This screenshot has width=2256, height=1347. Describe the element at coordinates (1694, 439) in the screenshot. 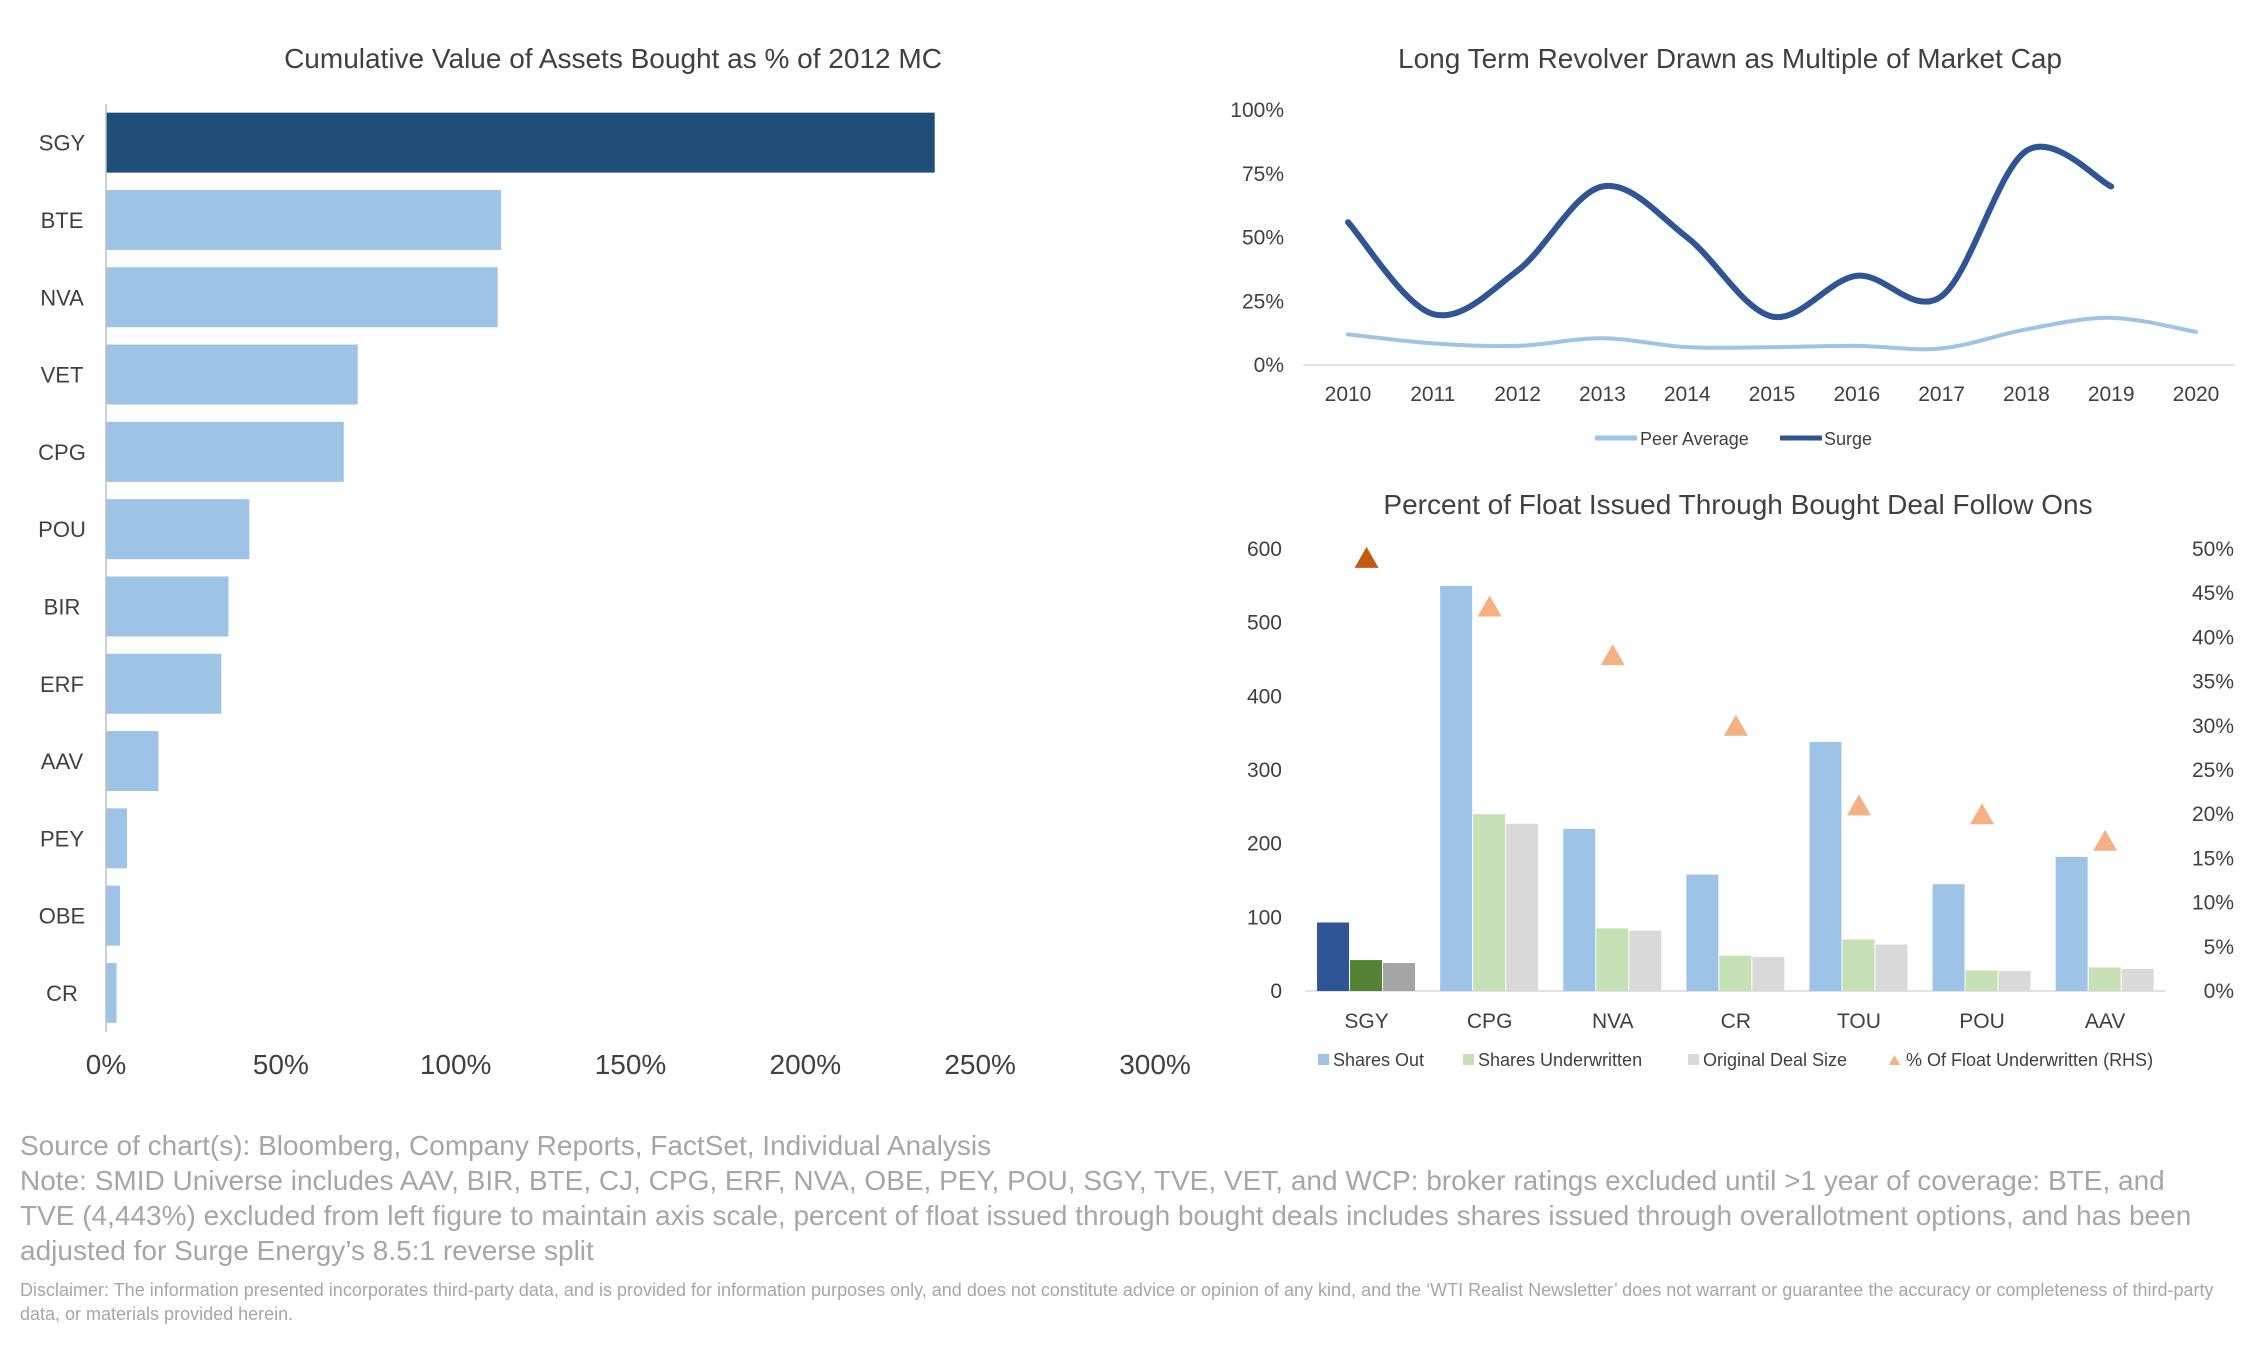

I see `legend-label-peer-average: Peer Average` at that location.